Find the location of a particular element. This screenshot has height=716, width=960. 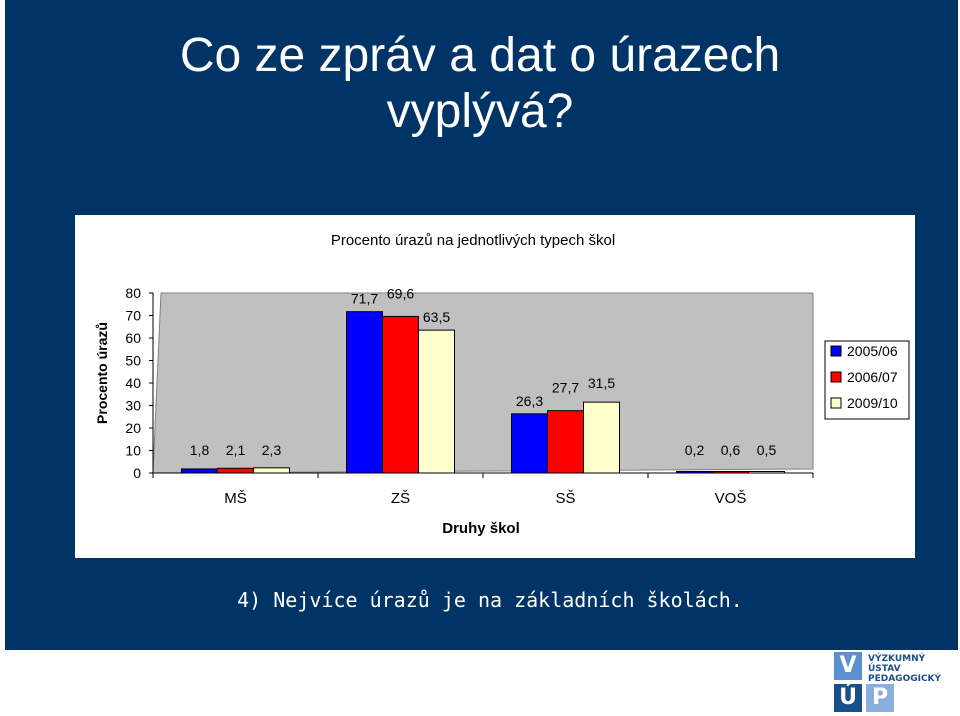

y-tick-label-4: 40 is located at coordinates (133, 383).